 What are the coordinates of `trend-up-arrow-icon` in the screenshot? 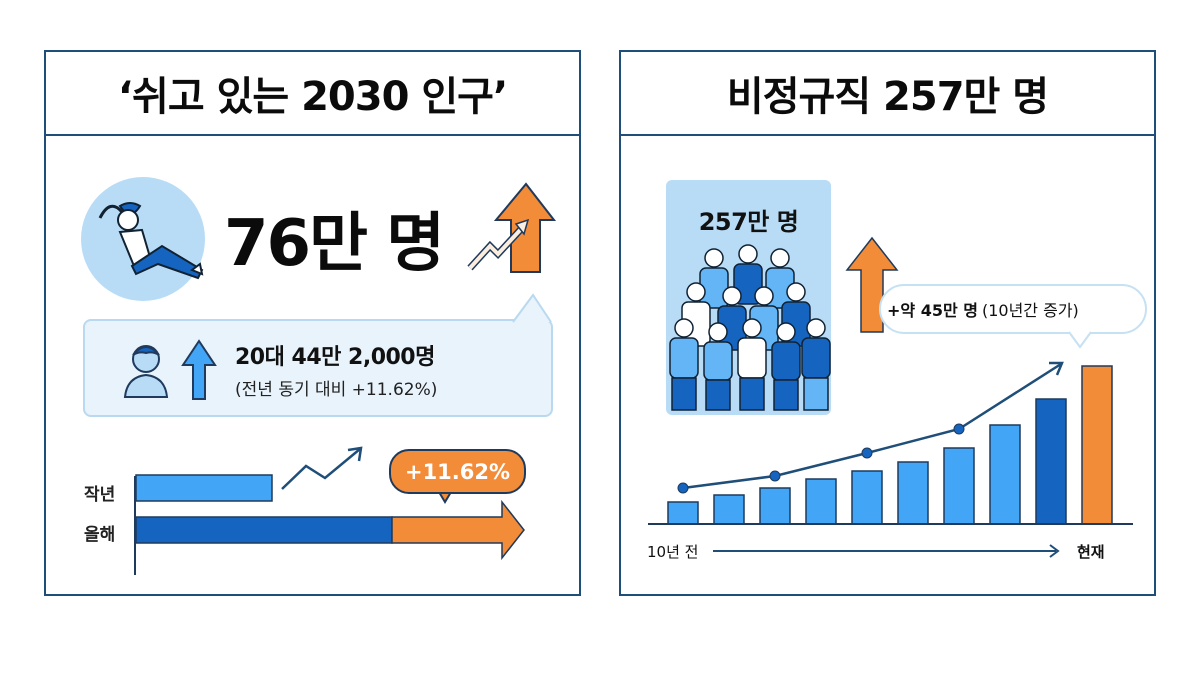 It's located at (512, 227).